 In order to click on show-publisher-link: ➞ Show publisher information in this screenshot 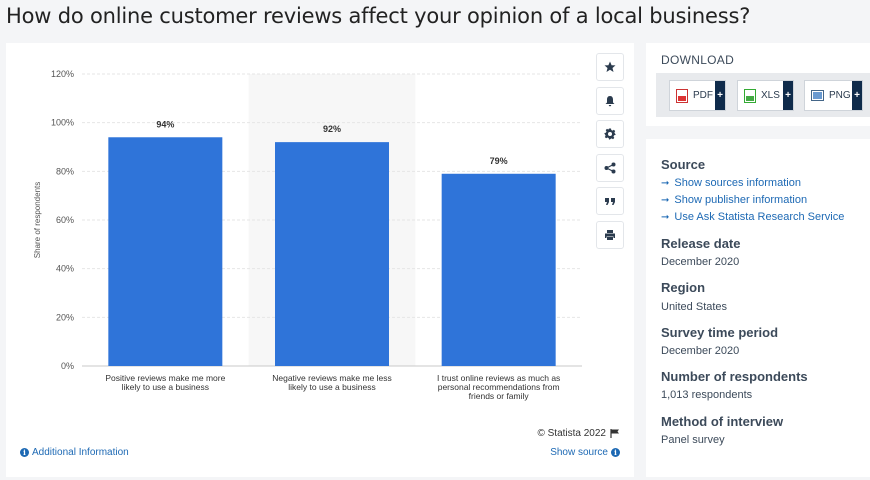, I will do `click(734, 200)`.